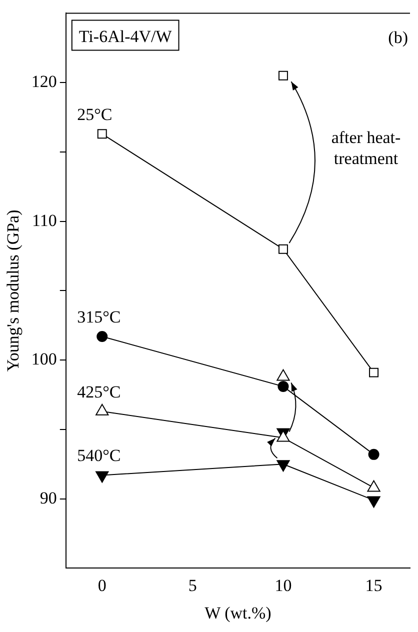 This screenshot has height=632, width=418. What do you see at coordinates (192, 585) in the screenshot?
I see `x-tick-label: 5` at bounding box center [192, 585].